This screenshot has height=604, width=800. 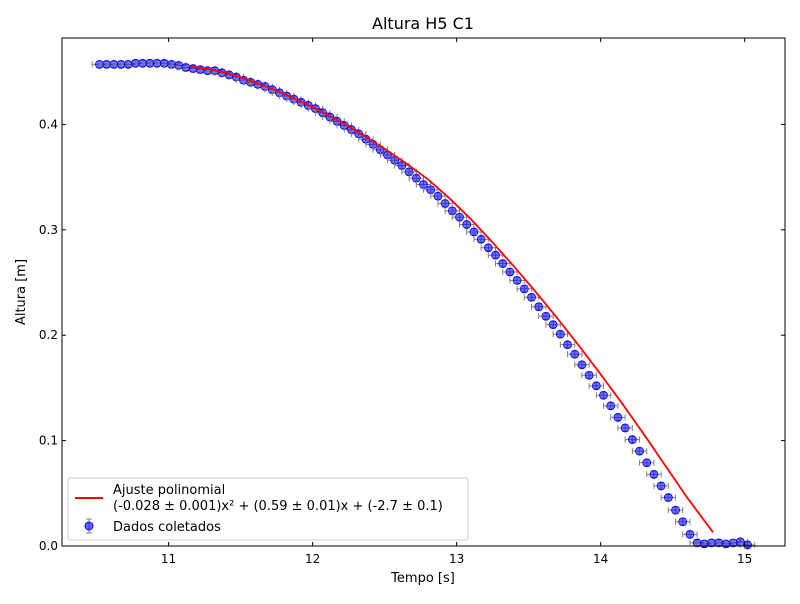 What do you see at coordinates (167, 527) in the screenshot?
I see `legend-data-label: Dados coletados` at bounding box center [167, 527].